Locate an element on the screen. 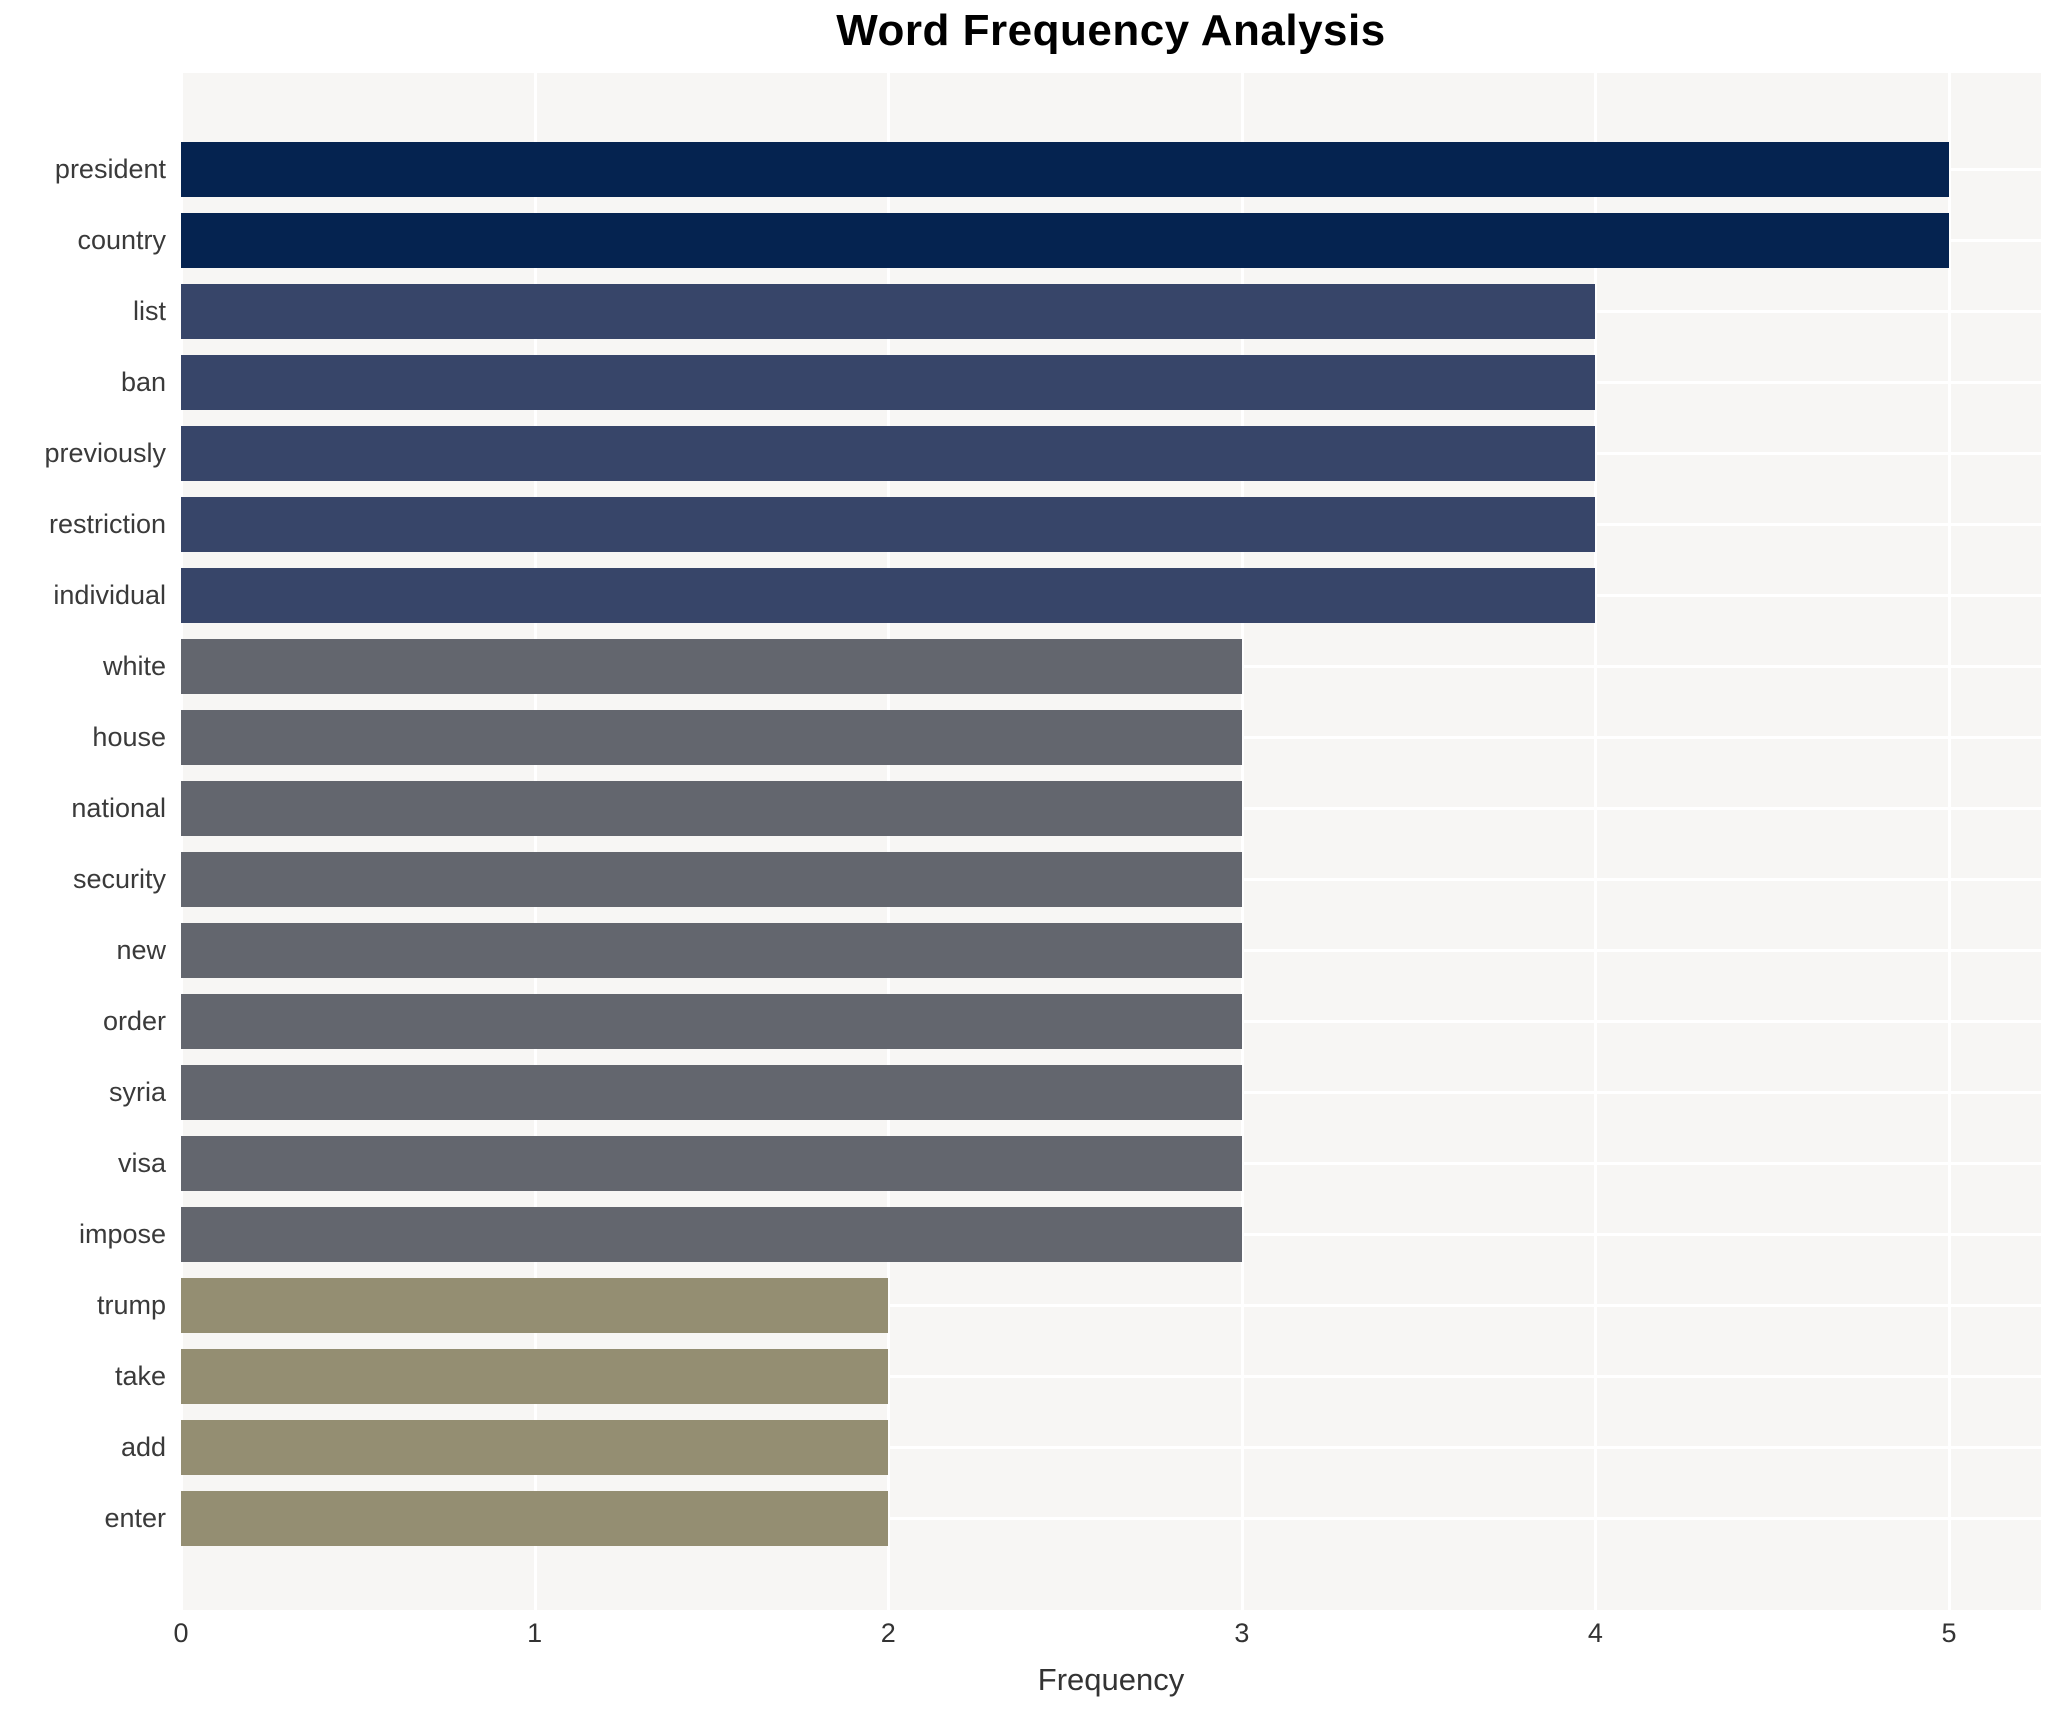 This screenshot has height=1710, width=2059. bar-restriction is located at coordinates (888, 524).